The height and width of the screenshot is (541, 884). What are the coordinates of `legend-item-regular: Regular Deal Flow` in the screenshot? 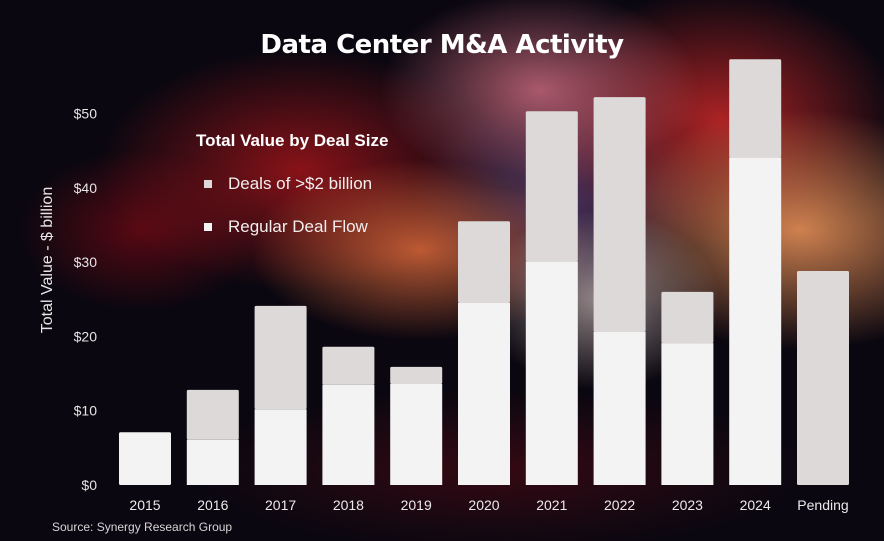 It's located at (286, 227).